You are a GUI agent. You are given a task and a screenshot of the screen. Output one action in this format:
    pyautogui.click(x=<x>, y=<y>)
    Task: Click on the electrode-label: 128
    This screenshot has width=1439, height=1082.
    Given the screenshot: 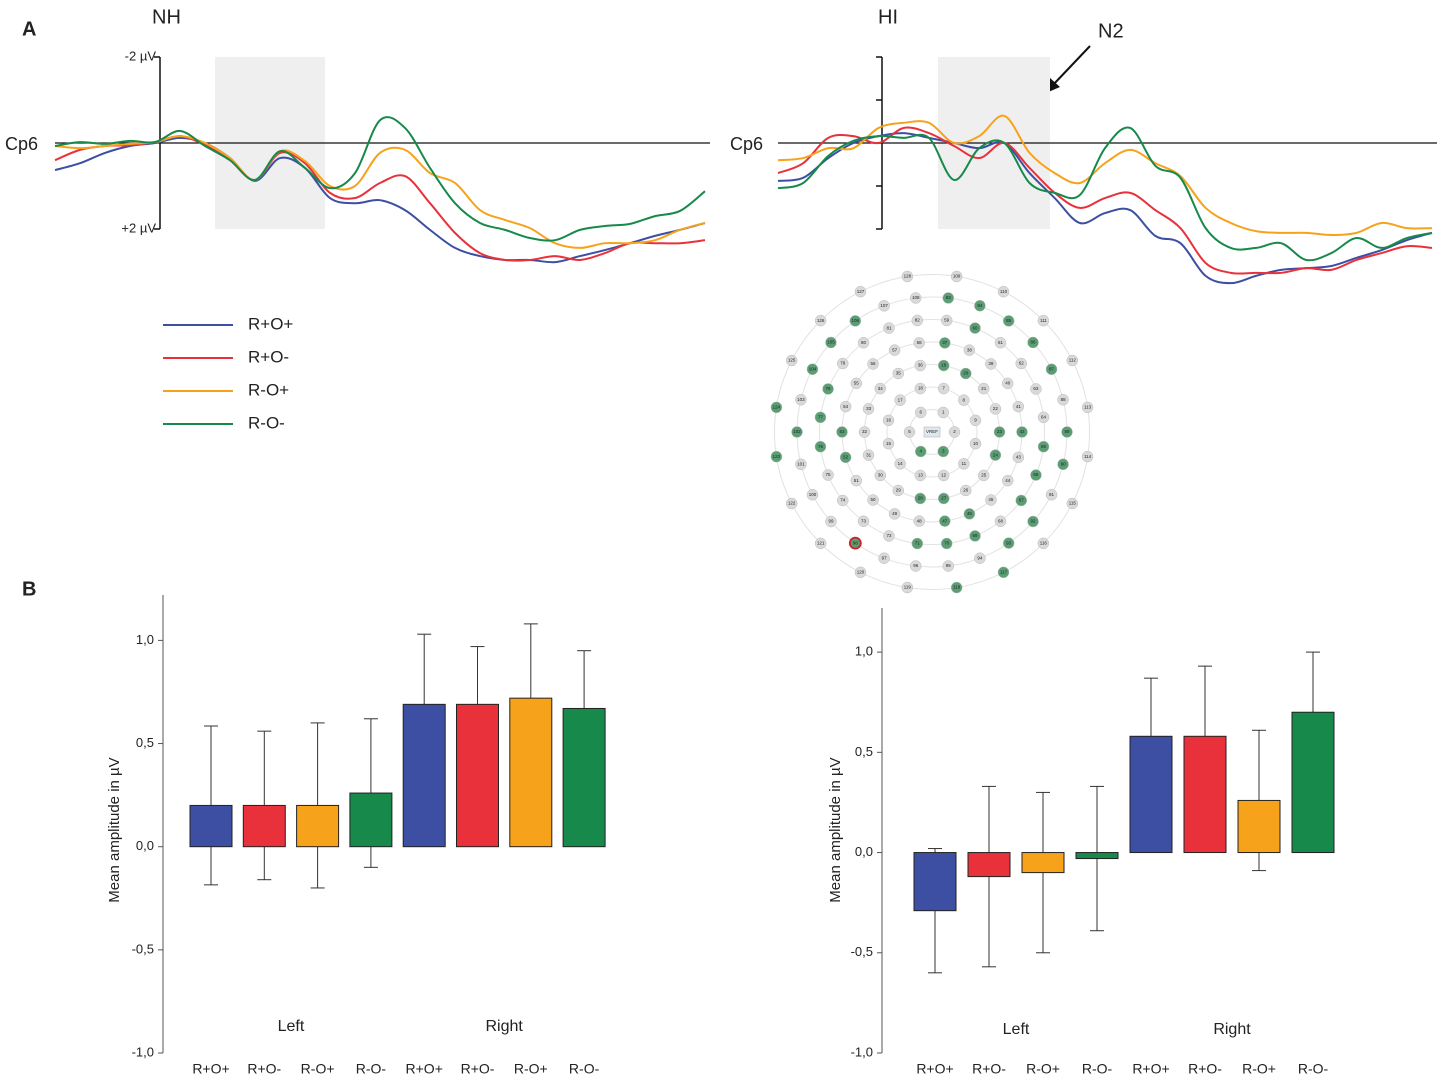 What is the action you would take?
    pyautogui.click(x=908, y=276)
    